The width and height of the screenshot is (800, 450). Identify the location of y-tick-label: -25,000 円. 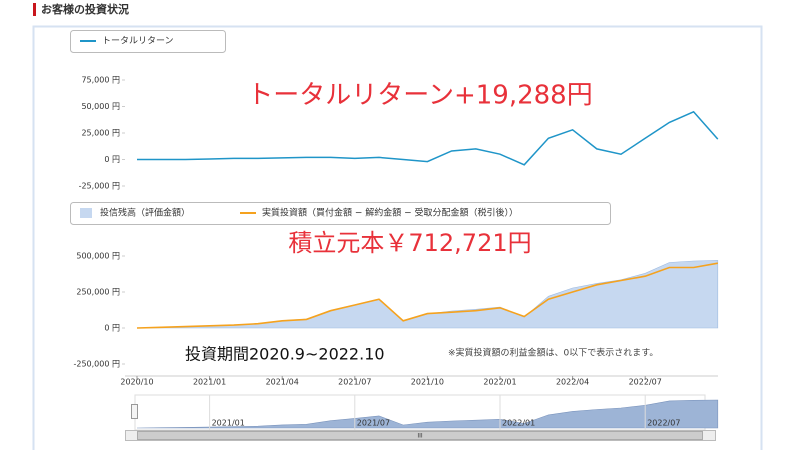
(99, 186).